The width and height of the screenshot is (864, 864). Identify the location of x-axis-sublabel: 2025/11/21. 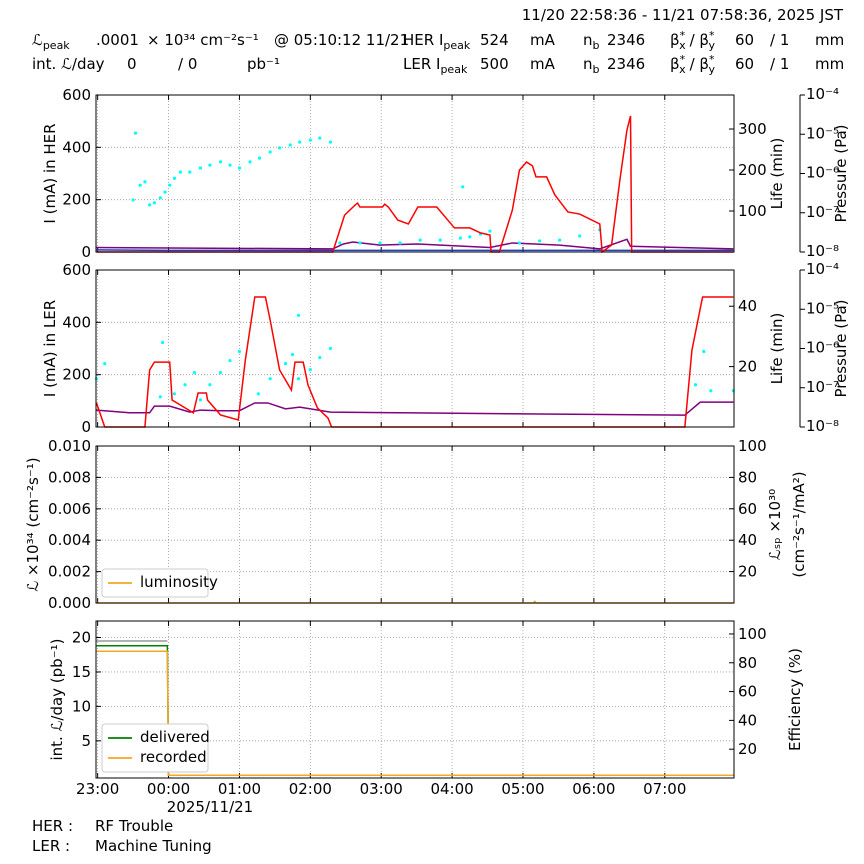
(210, 807).